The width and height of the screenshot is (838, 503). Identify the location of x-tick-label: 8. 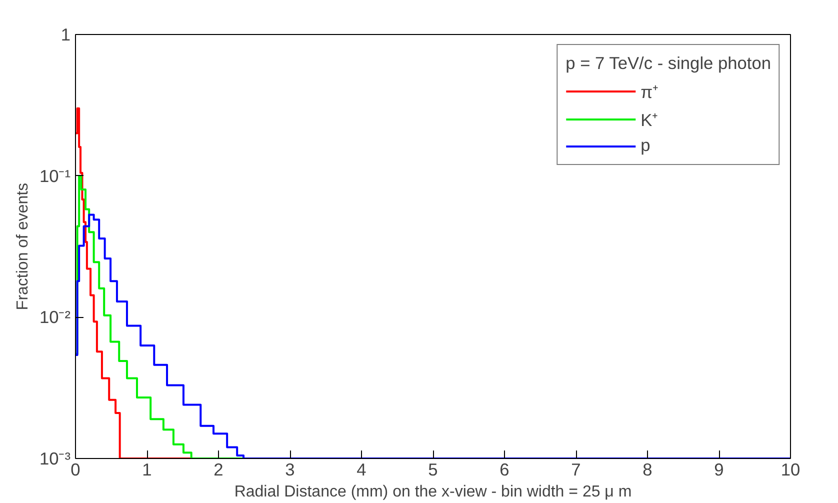
(647, 470).